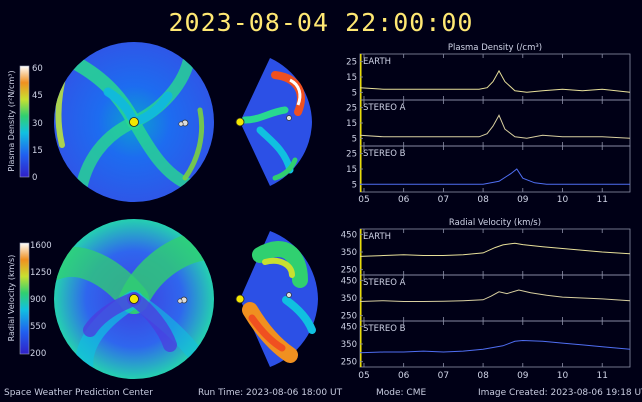 The image size is (642, 402). I want to click on footer-image-created: Image Created: 2023-08-06 19:18 UT, so click(560, 393).